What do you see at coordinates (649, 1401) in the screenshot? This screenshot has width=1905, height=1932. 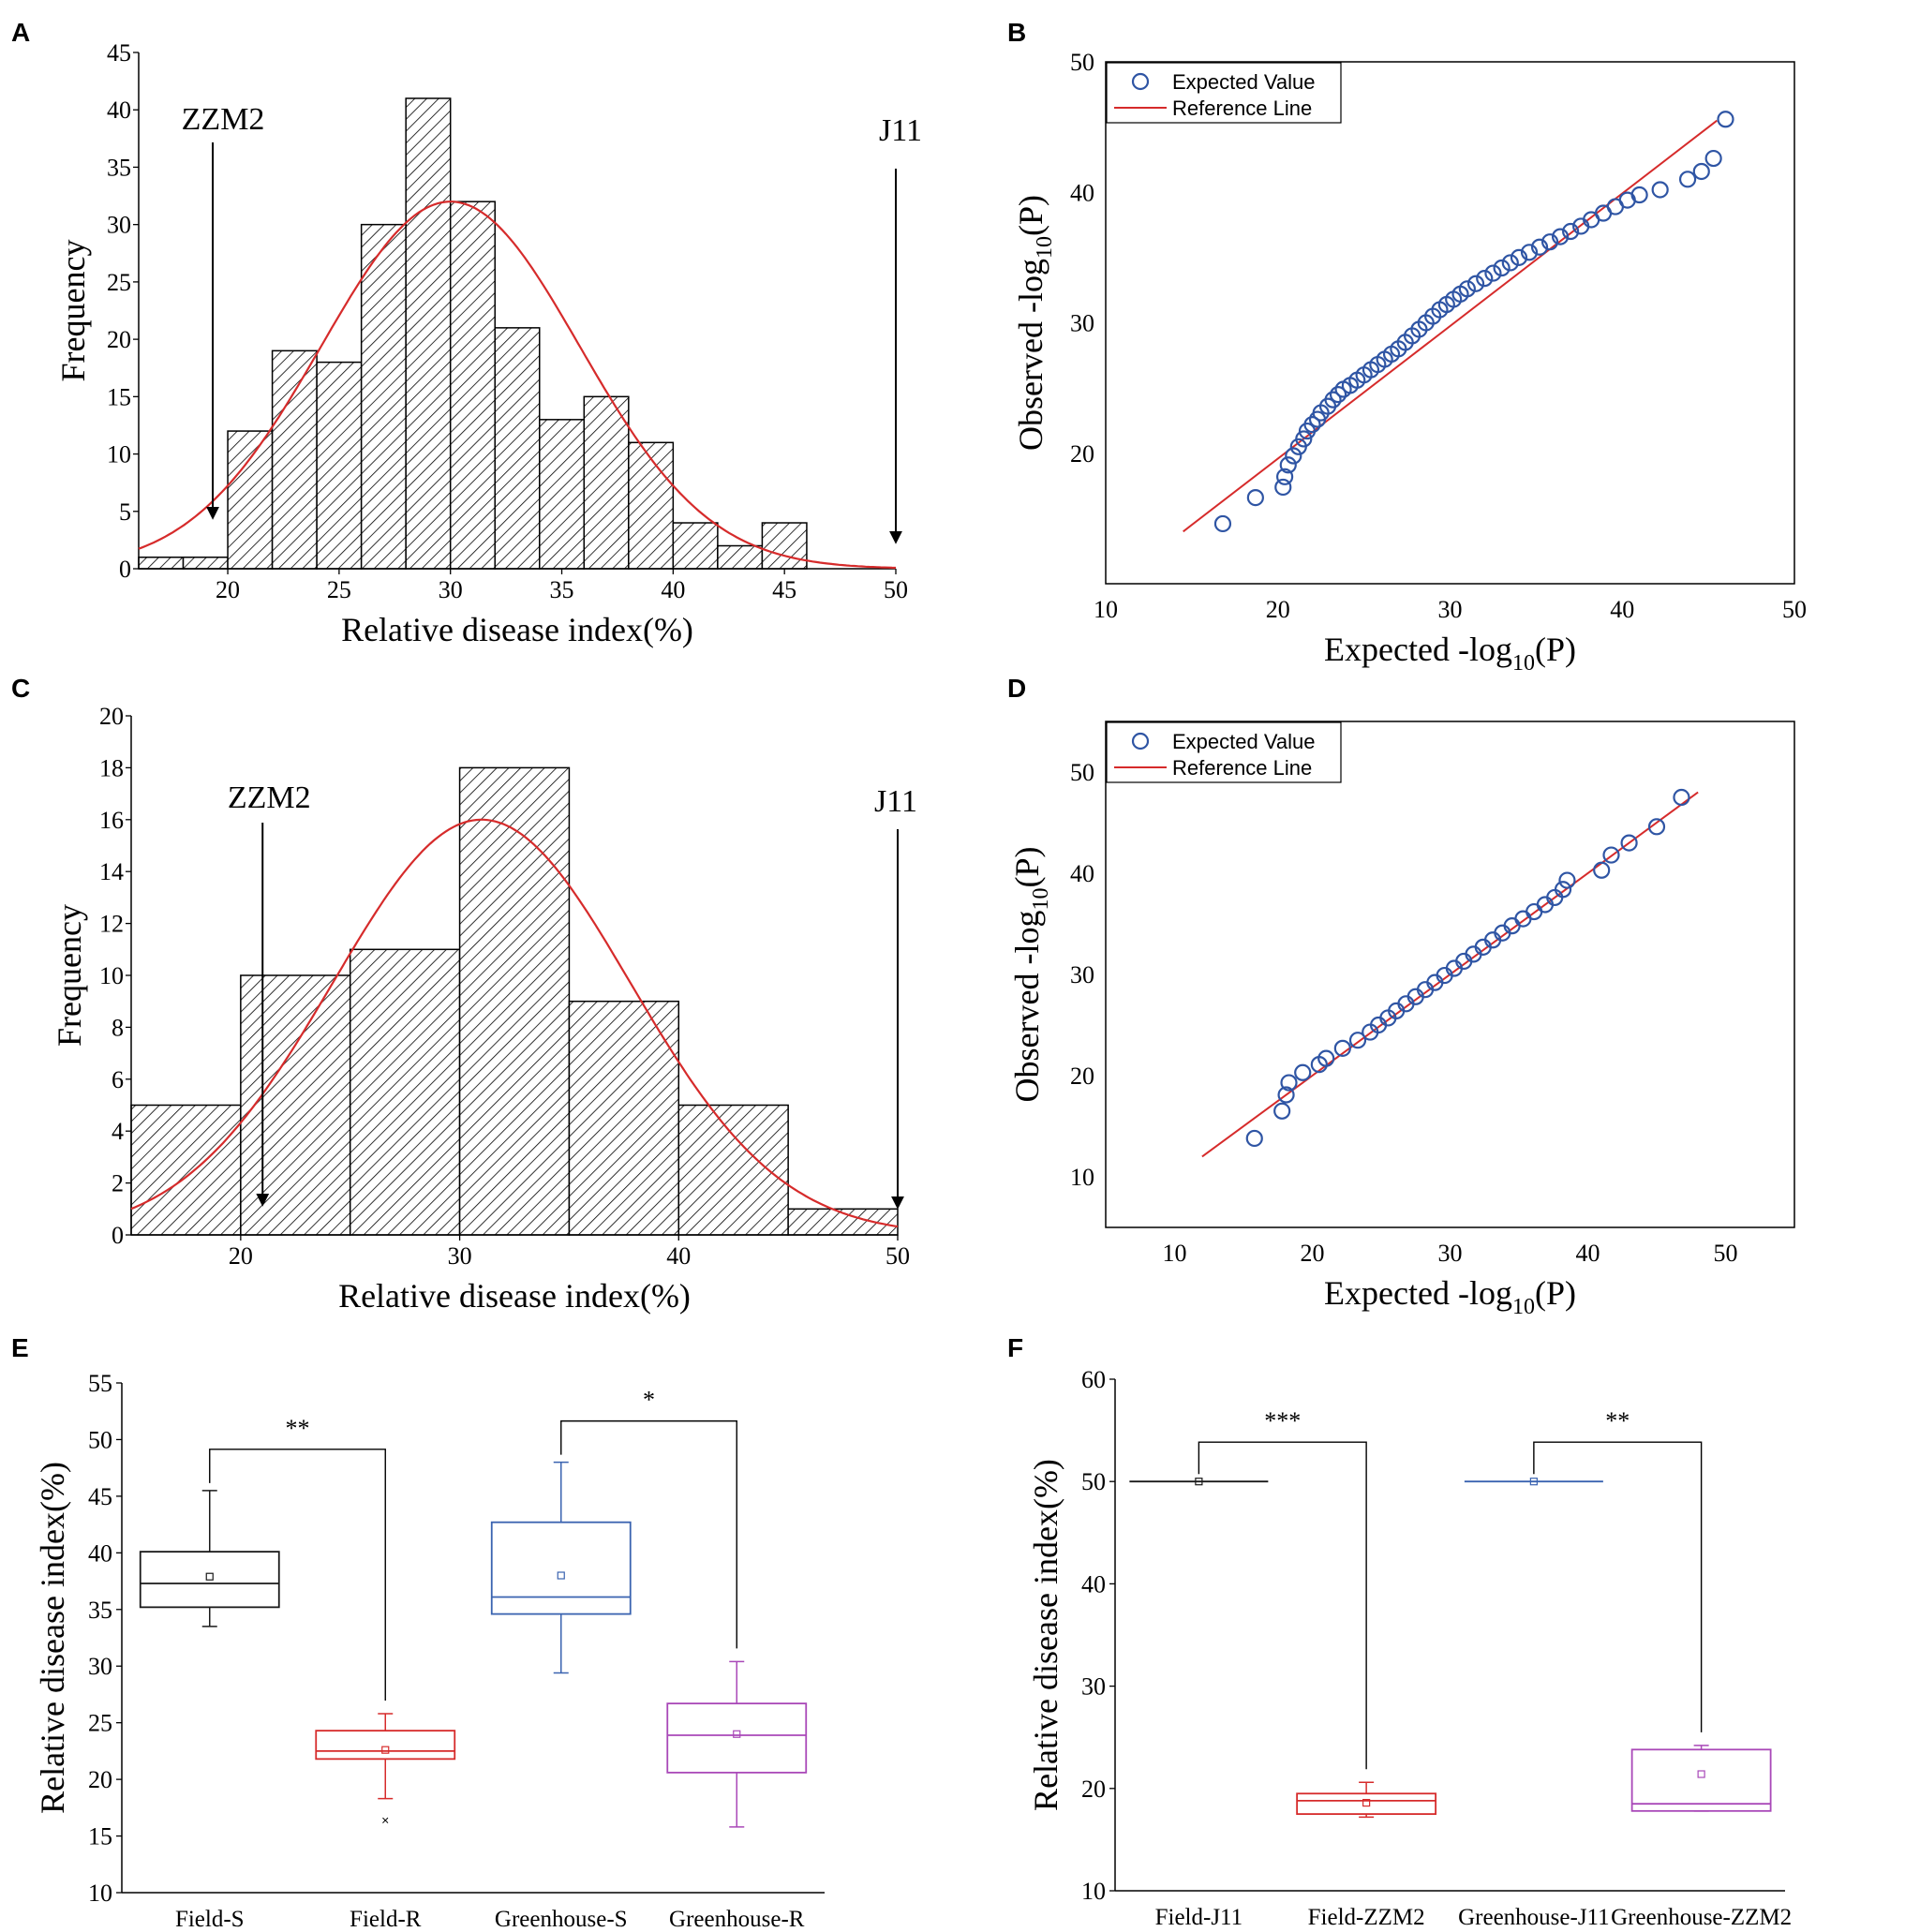 I see `significance-label: *` at bounding box center [649, 1401].